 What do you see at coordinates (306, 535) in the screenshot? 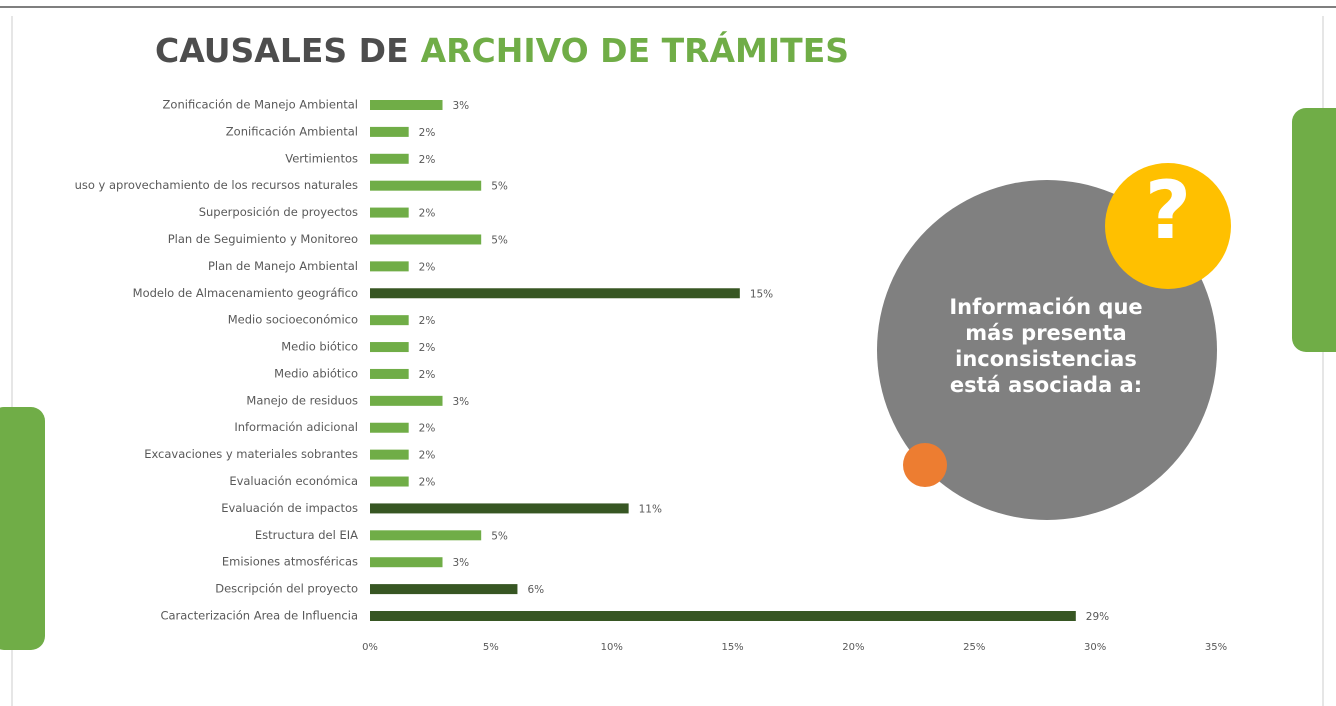
I see `y-tick-label: Estructura del EIA` at bounding box center [306, 535].